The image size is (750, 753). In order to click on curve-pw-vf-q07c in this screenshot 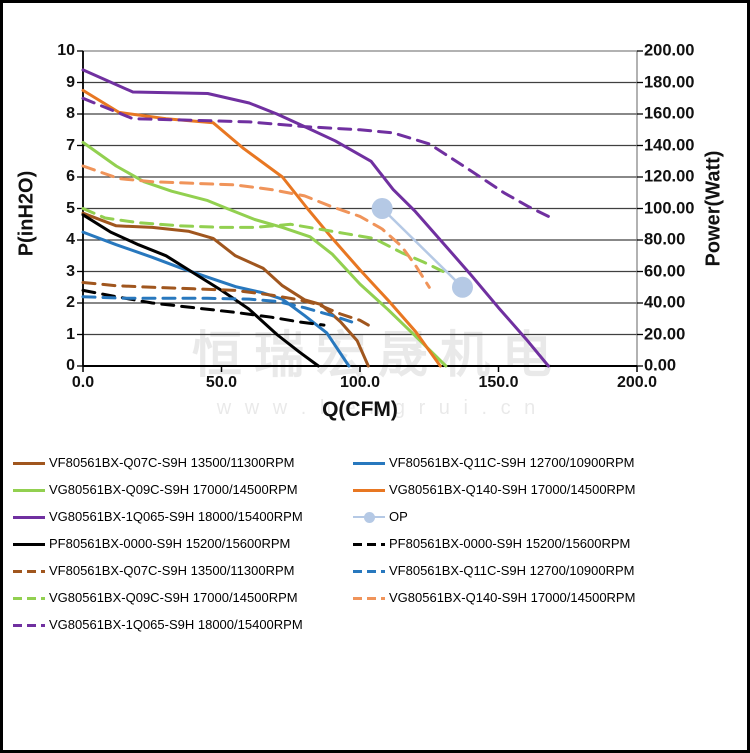, I will do `click(225, 304)`.